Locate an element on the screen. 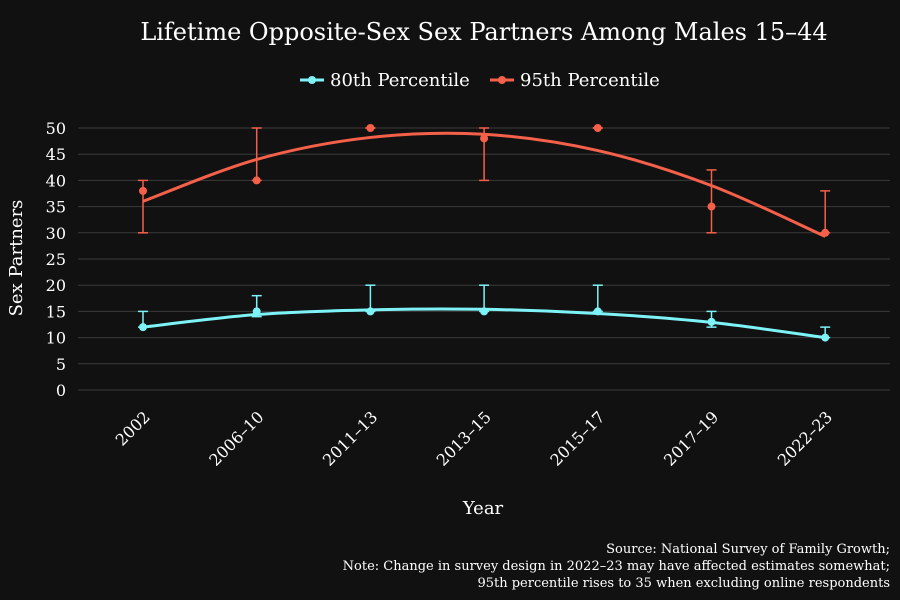  y-tick-label: 40 is located at coordinates (56, 180).